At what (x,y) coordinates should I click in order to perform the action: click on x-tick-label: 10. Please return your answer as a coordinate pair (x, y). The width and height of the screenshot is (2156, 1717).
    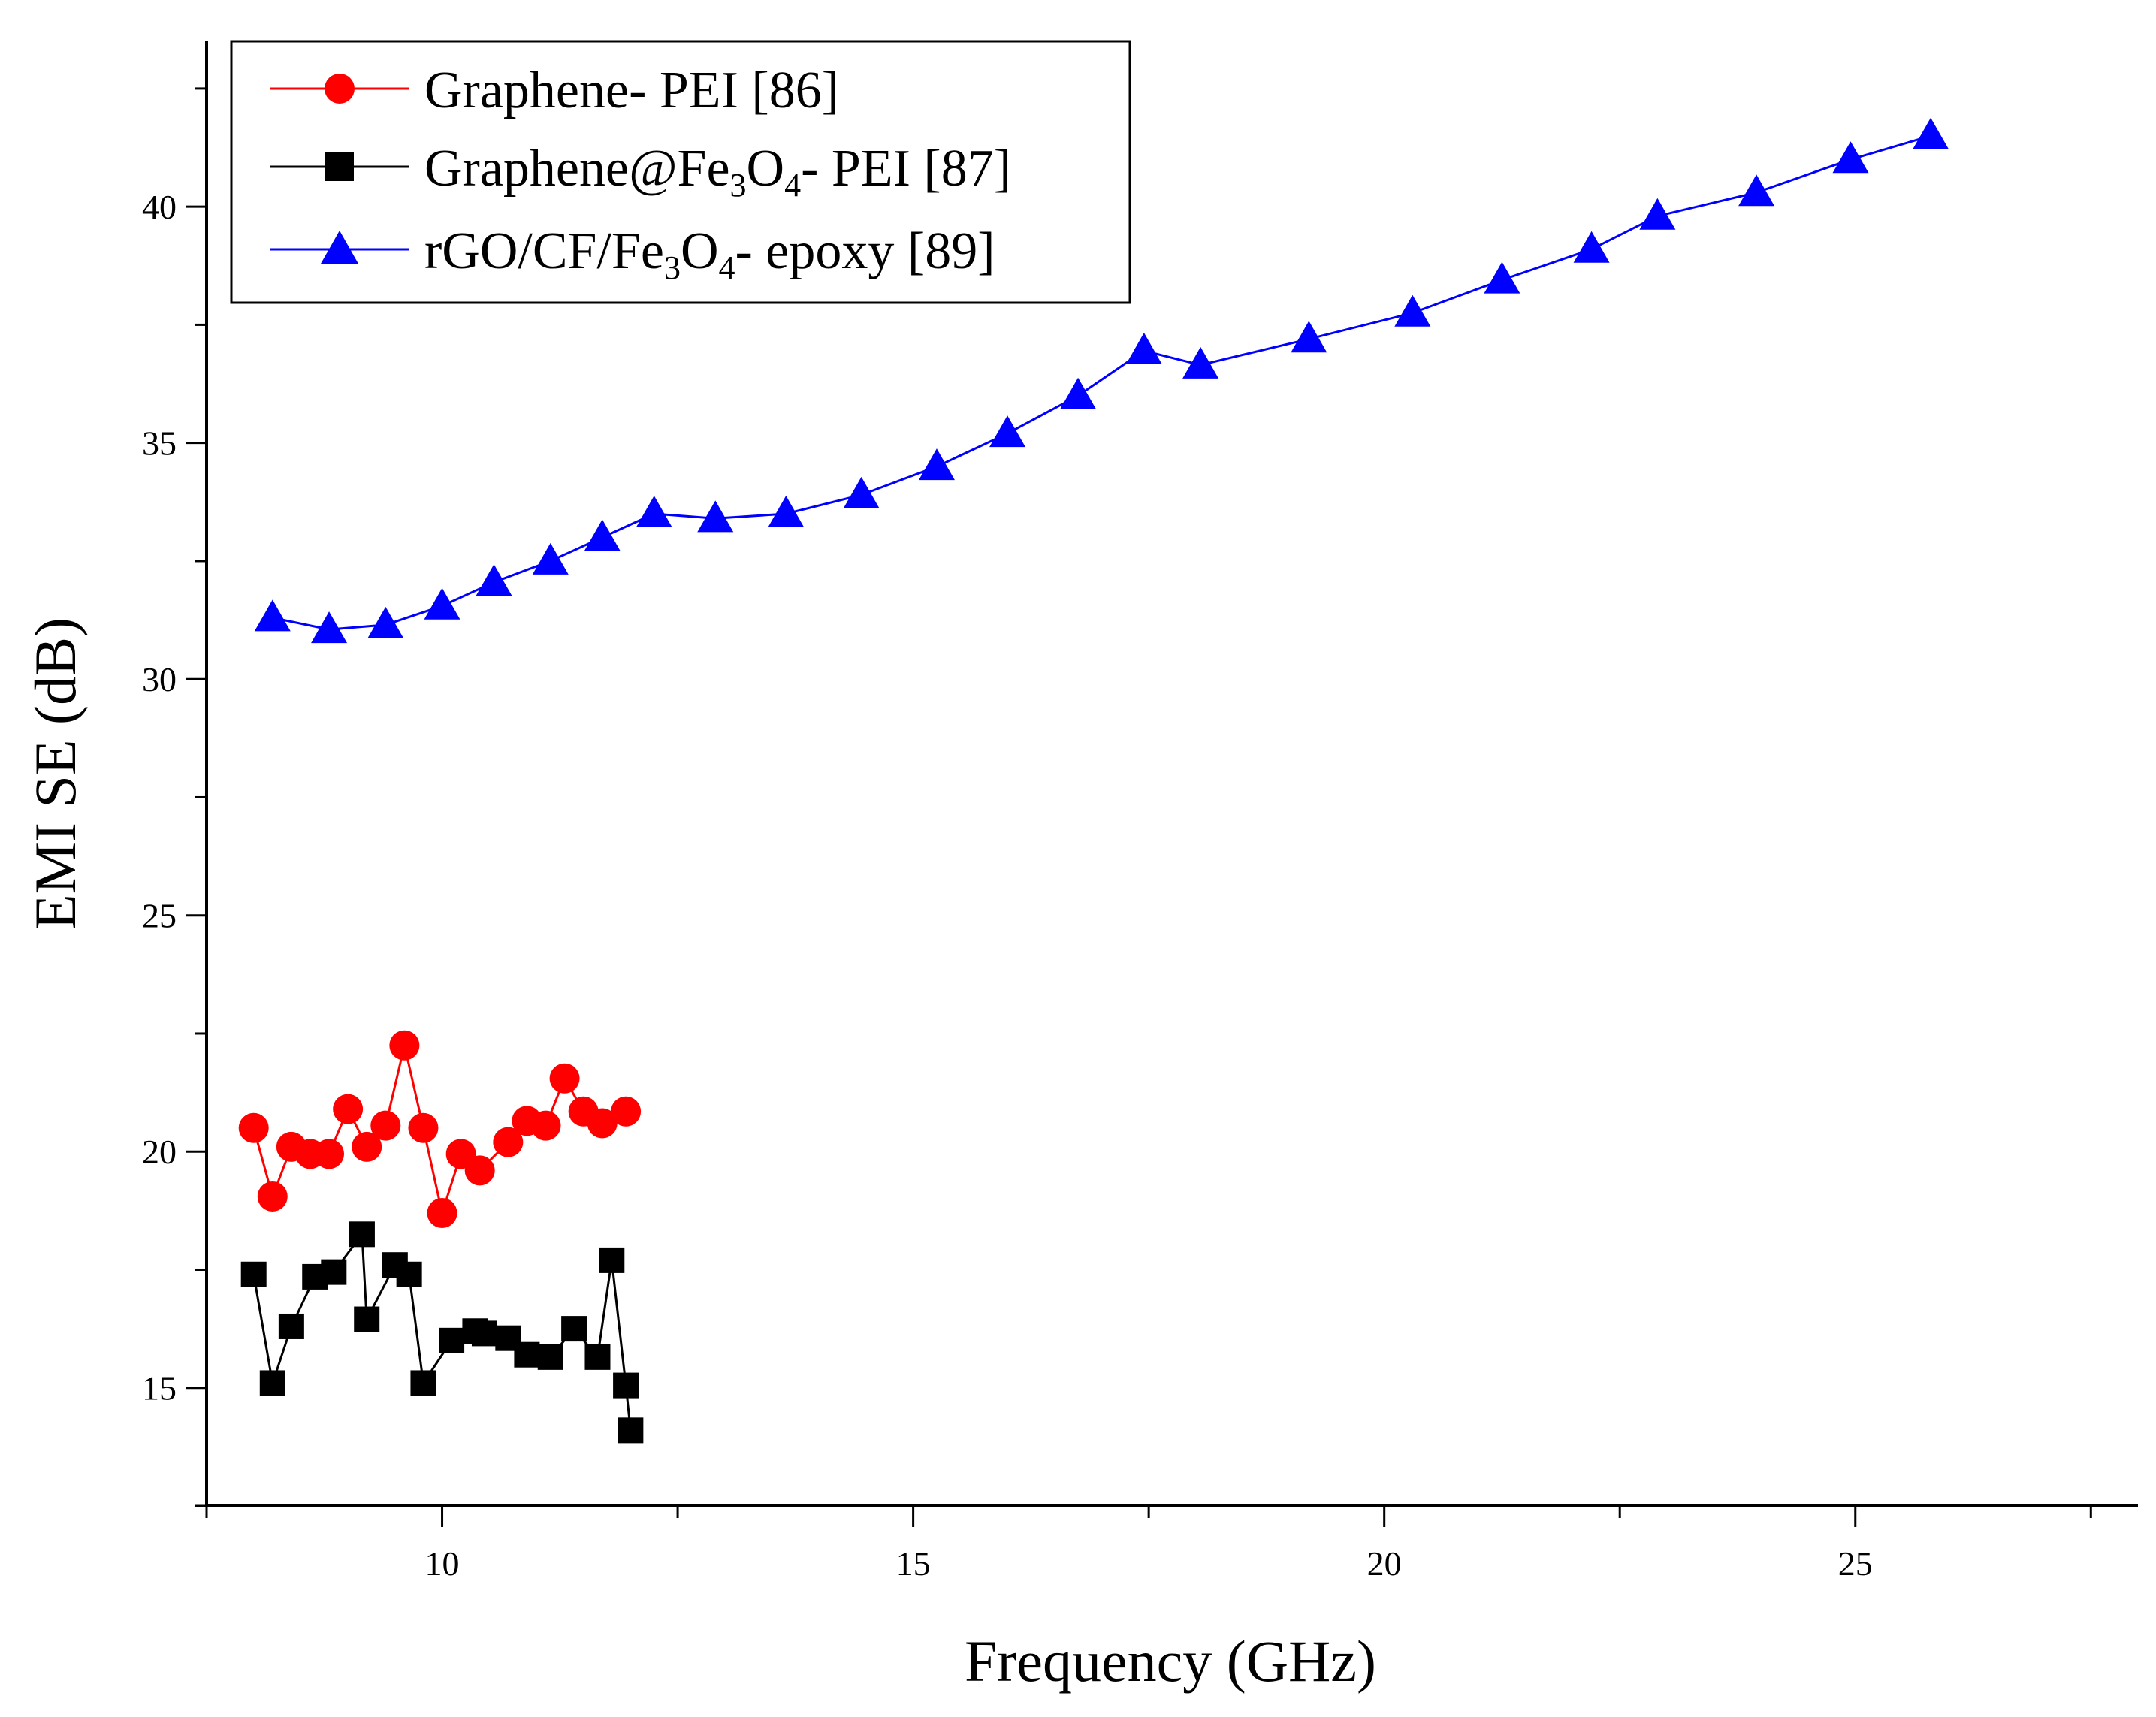
    Looking at the image, I should click on (442, 1563).